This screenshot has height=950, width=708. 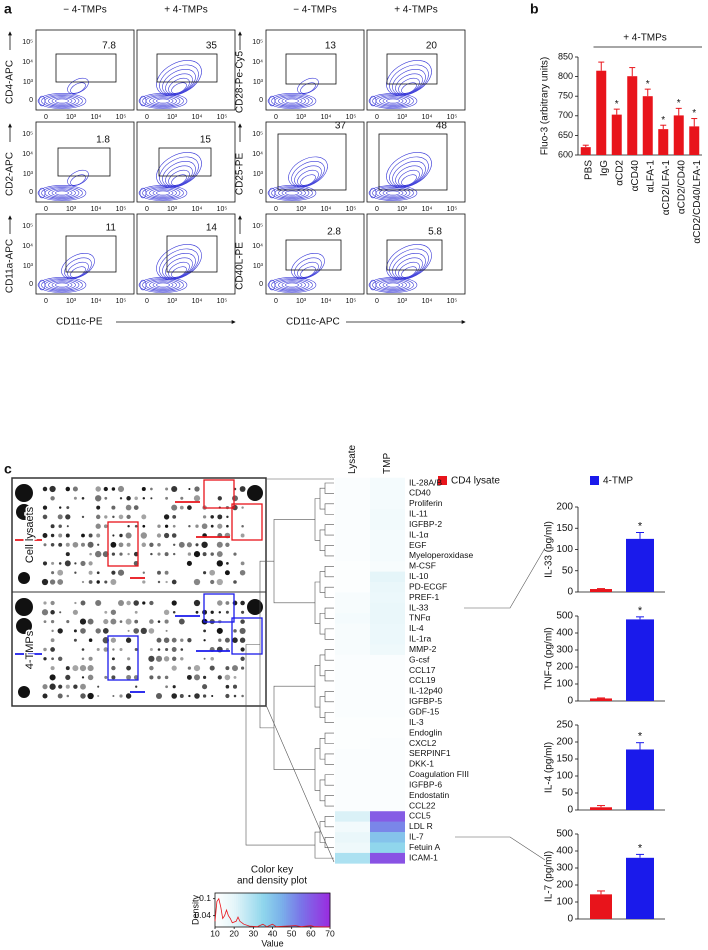 What do you see at coordinates (27, 134) in the screenshot?
I see `y-tick-label: 10⁵` at bounding box center [27, 134].